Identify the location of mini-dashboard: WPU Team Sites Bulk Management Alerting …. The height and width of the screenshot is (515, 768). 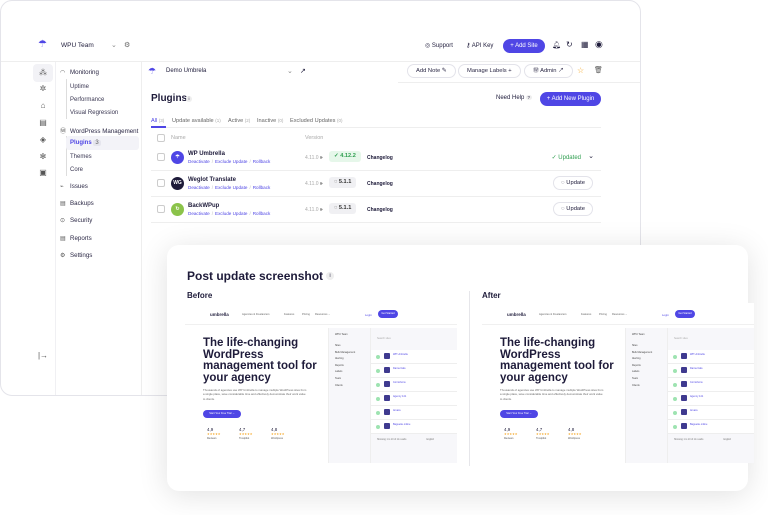
(392, 395).